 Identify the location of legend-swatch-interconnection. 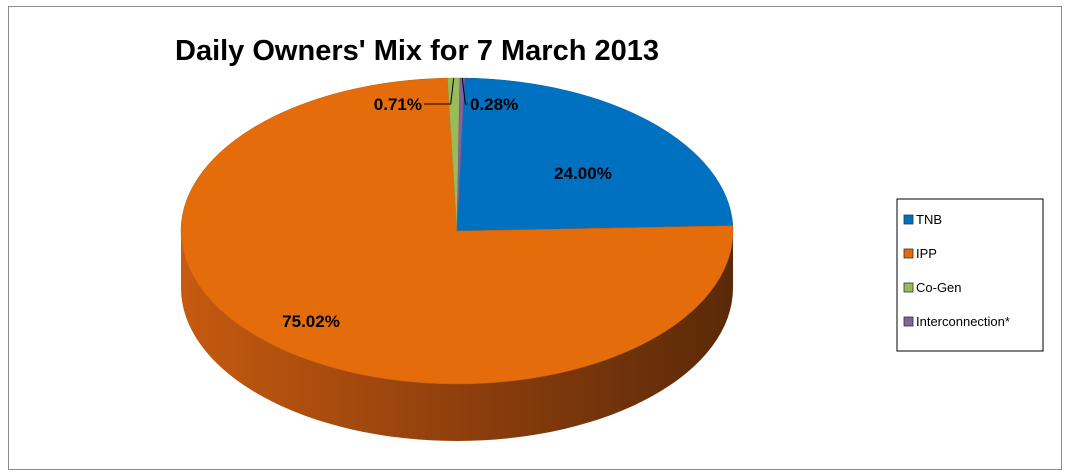
(908, 321).